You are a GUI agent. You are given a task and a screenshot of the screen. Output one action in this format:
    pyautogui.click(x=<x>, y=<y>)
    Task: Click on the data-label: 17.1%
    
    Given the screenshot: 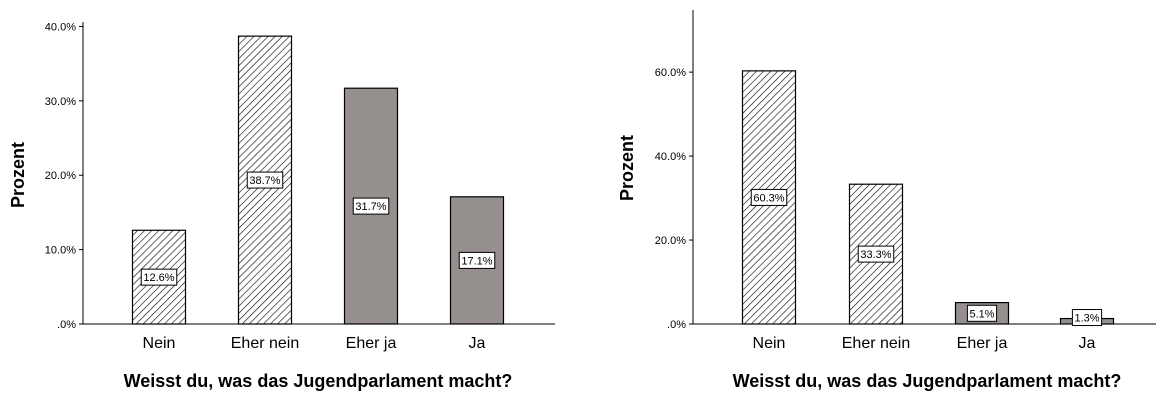 What is the action you would take?
    pyautogui.click(x=476, y=261)
    